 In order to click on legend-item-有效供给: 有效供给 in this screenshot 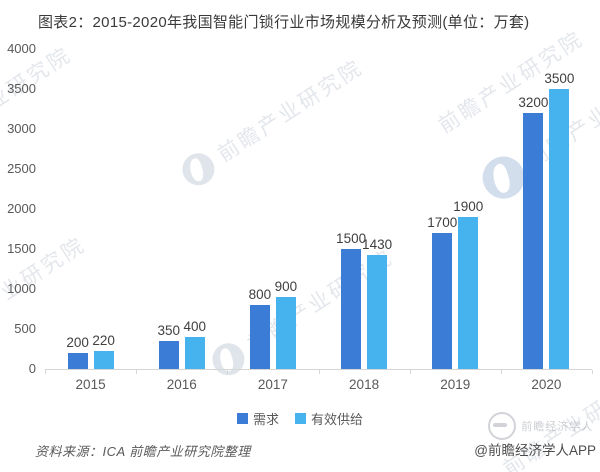, I will do `click(329, 418)`.